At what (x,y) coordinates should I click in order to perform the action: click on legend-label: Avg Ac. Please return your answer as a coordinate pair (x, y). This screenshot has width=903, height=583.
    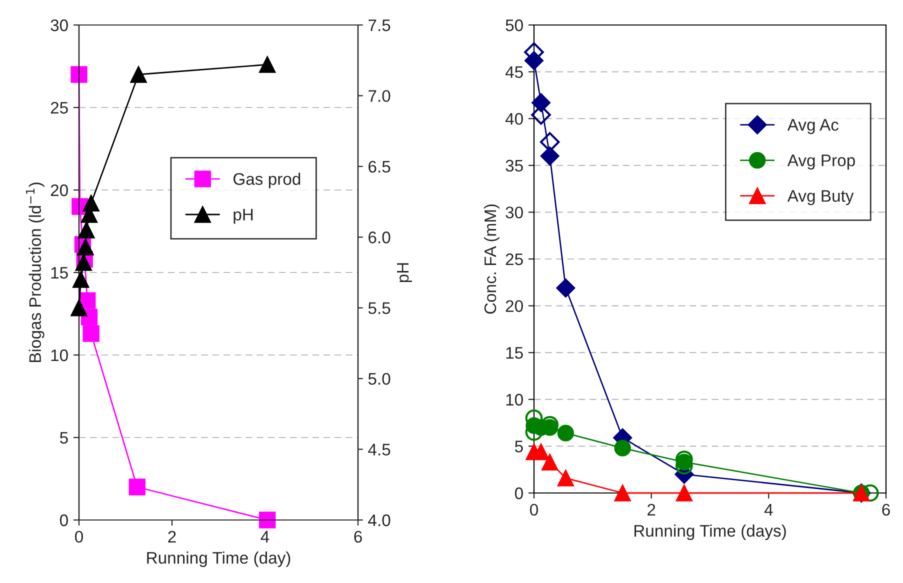
    Looking at the image, I should click on (813, 126).